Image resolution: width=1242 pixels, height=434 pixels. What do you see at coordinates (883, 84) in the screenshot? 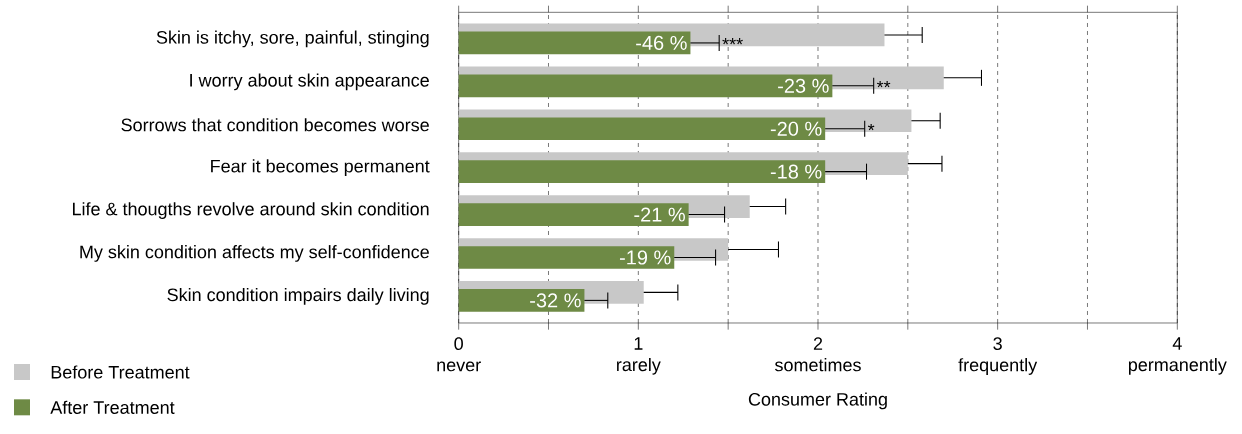
I see `annotation: **` at bounding box center [883, 84].